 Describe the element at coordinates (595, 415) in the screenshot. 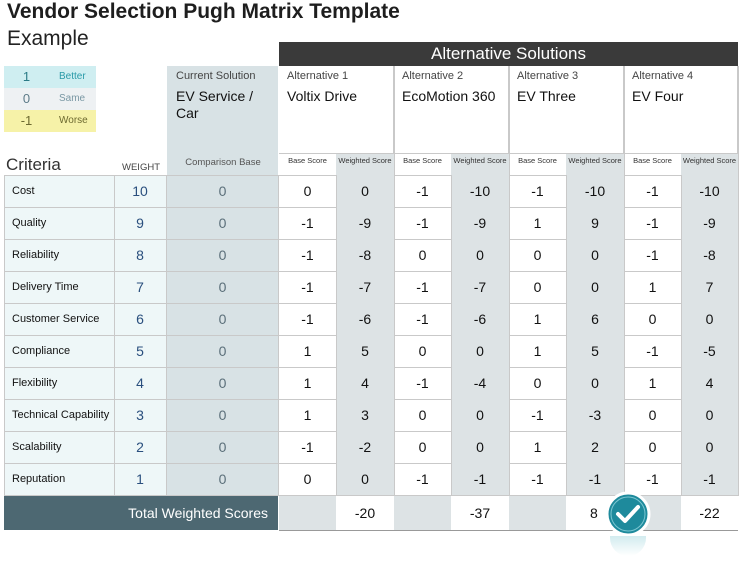

I see `weighted-score-cell: -3` at that location.